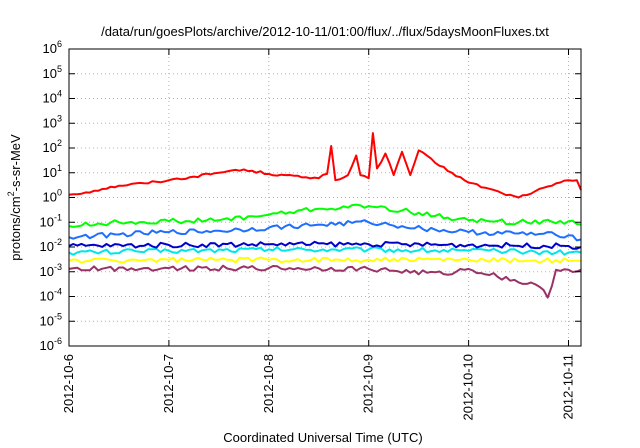 The width and height of the screenshot is (640, 448). Describe the element at coordinates (52, 72) in the screenshot. I see `y-tick-label: 10⁵` at that location.